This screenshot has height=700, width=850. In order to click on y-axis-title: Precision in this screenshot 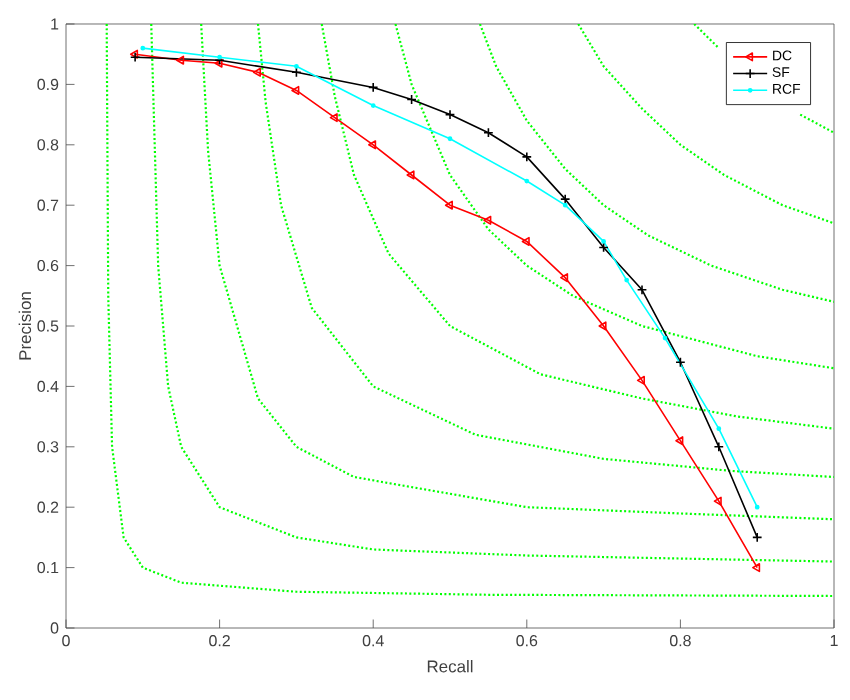, I will do `click(25, 326)`.